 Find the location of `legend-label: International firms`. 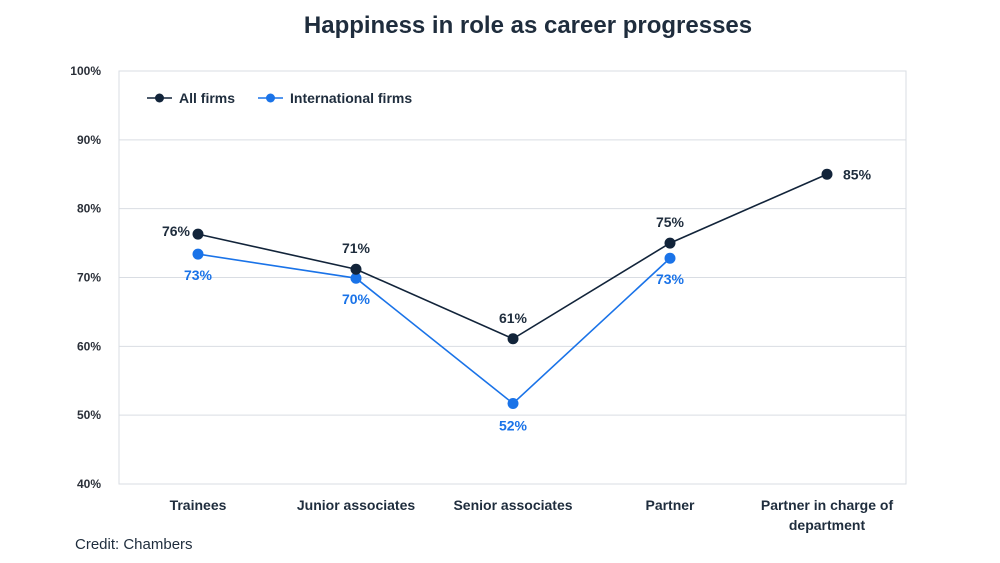

legend-label: International firms is located at coordinates (351, 98).